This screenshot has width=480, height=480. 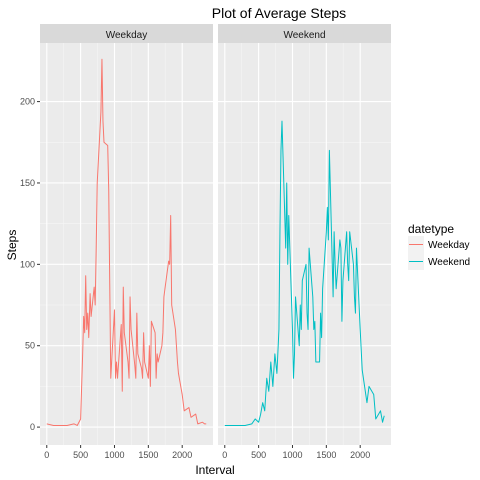 What do you see at coordinates (30, 346) in the screenshot?
I see `y-tick-label: 50` at bounding box center [30, 346].